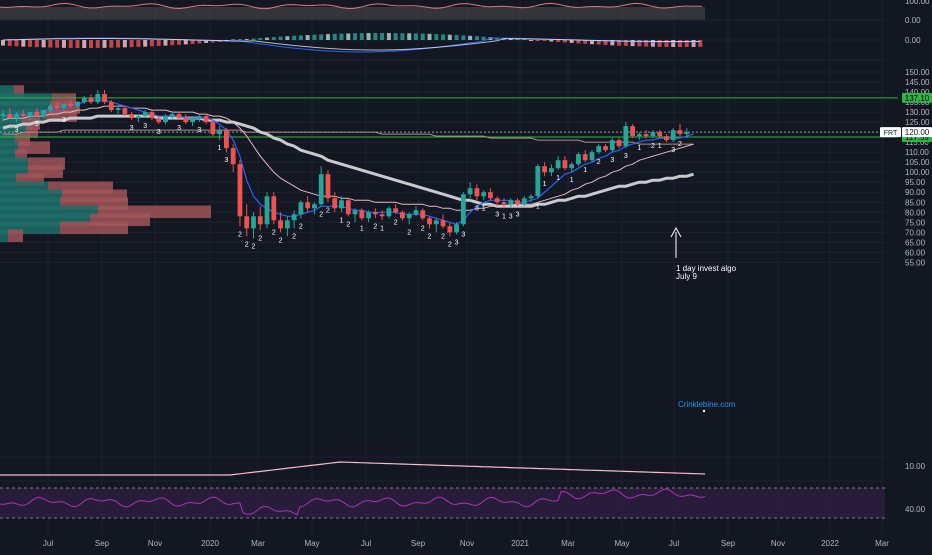 Image resolution: width=932 pixels, height=555 pixels. Describe the element at coordinates (915, 182) in the screenshot. I see `price-axis-tick: 95.00` at that location.